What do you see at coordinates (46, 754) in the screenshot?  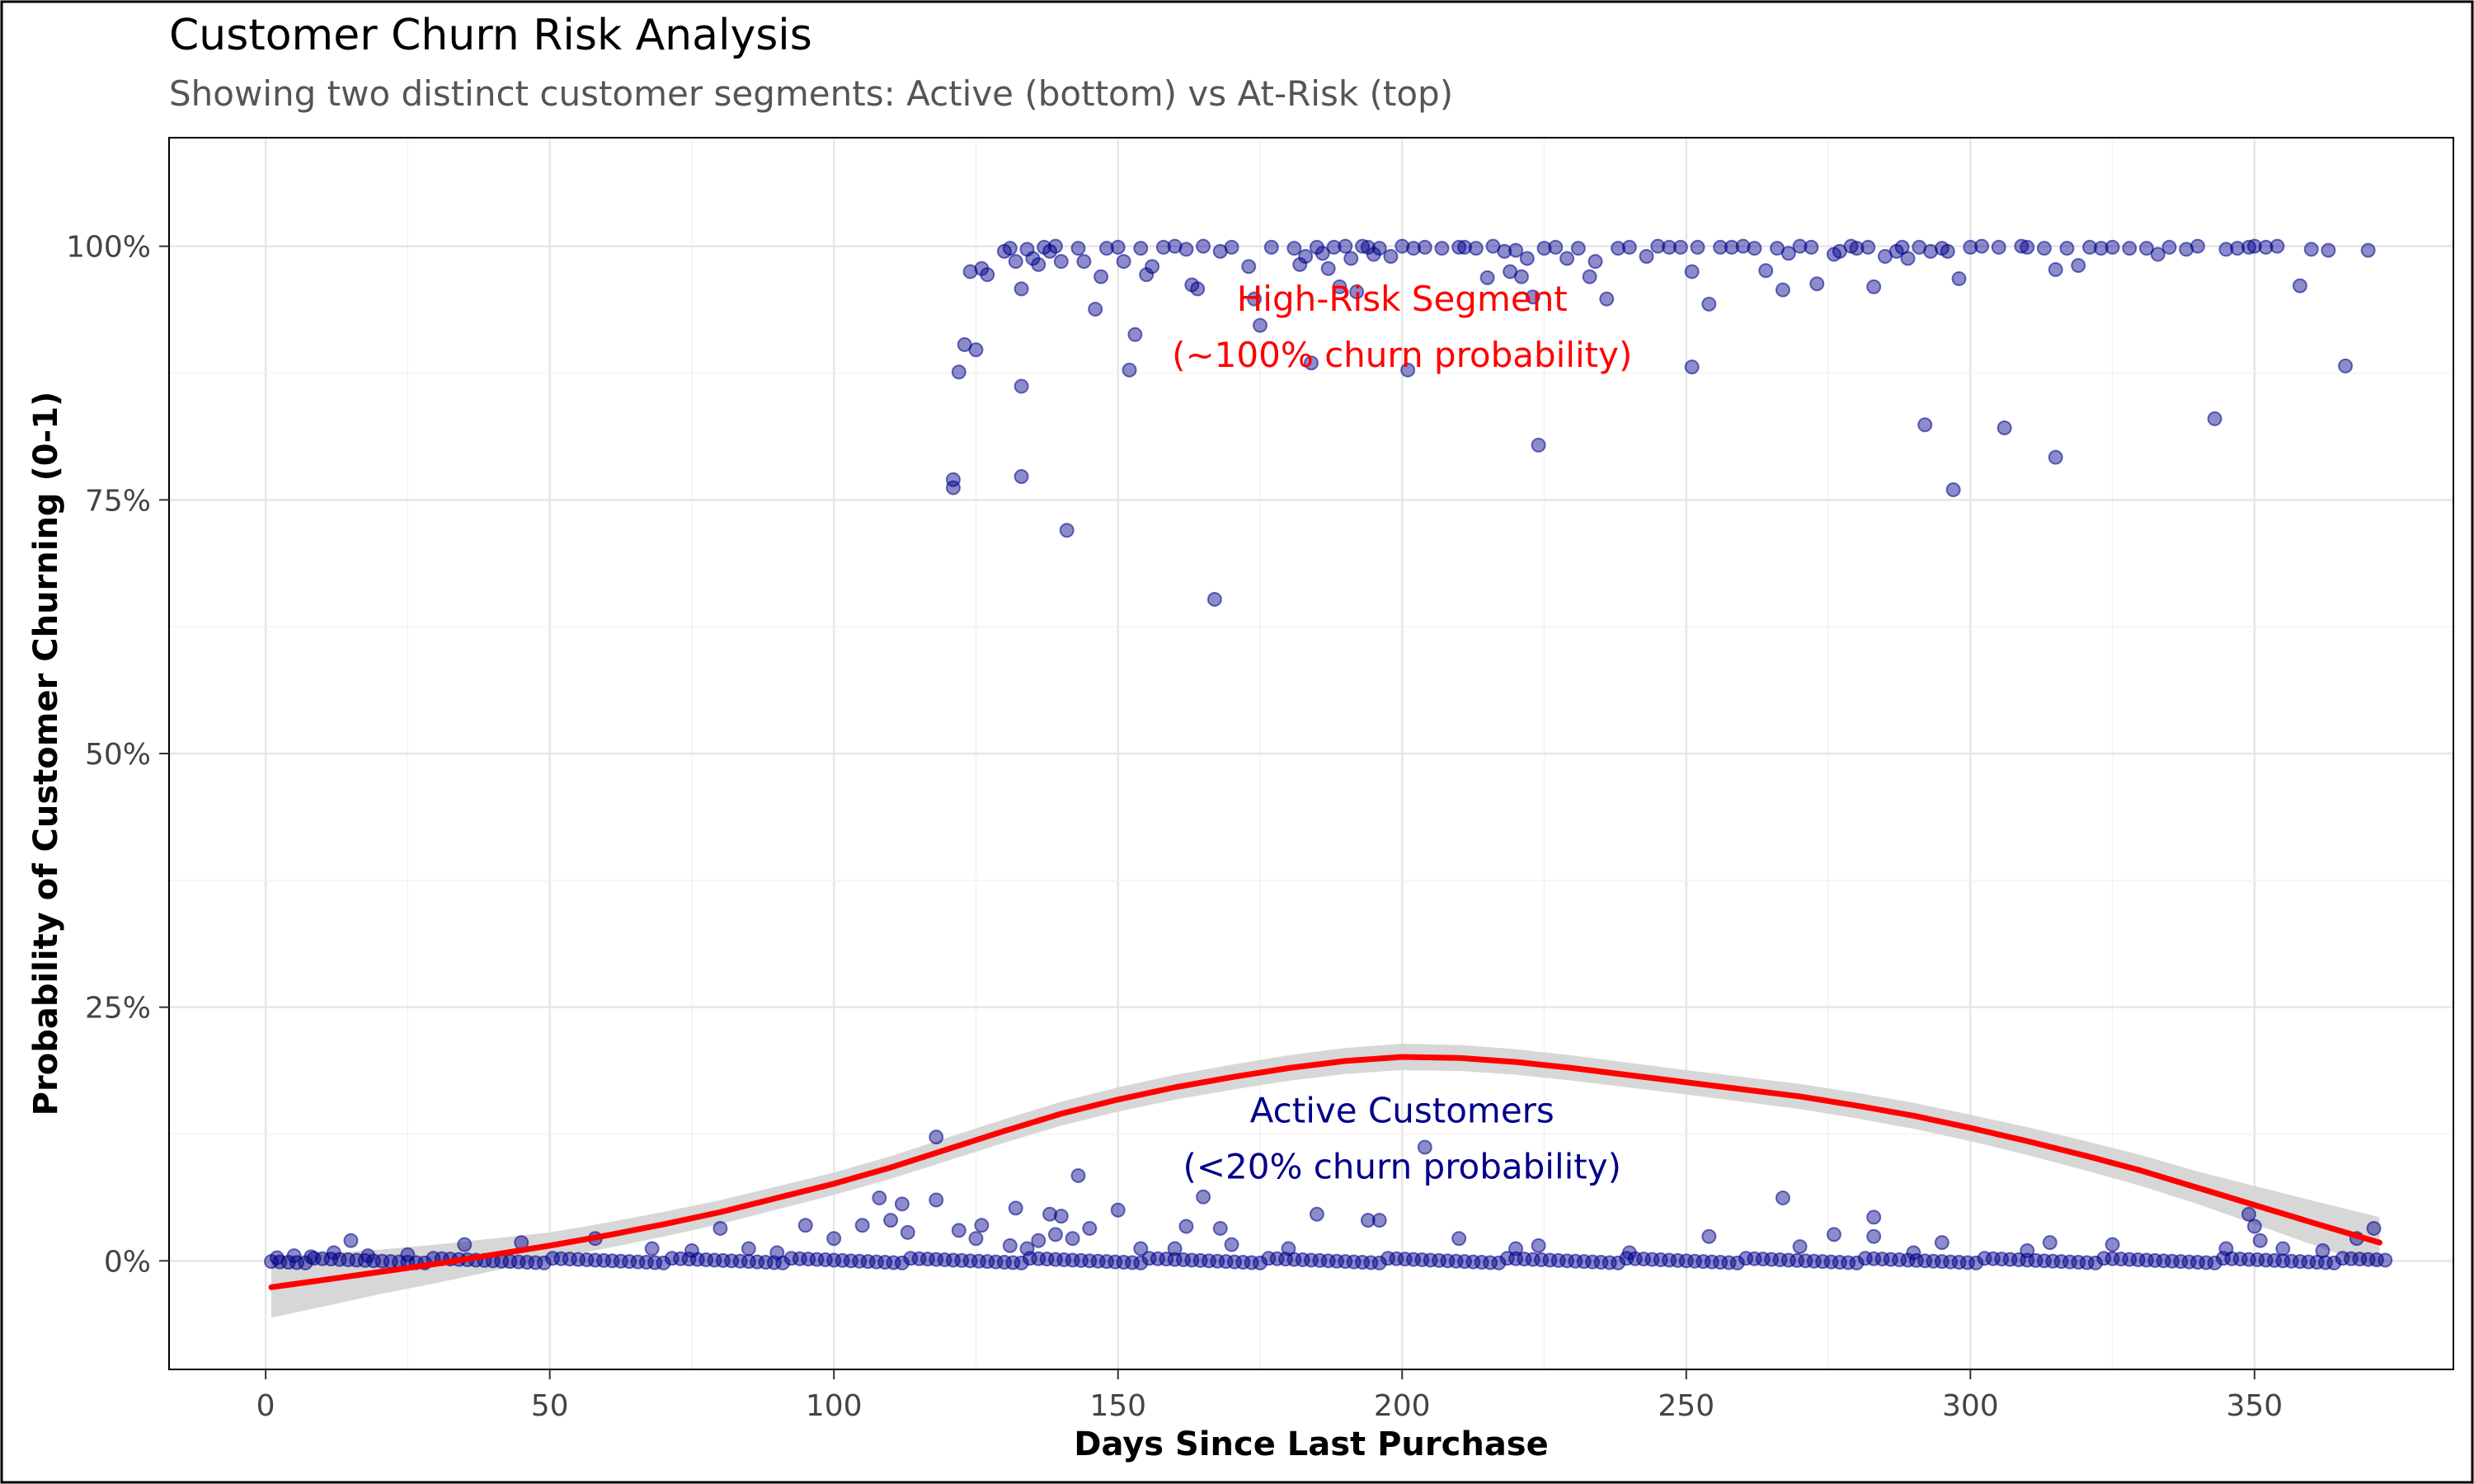 I see `y-axis-title: Probability of Customer Churning (0-1)` at bounding box center [46, 754].